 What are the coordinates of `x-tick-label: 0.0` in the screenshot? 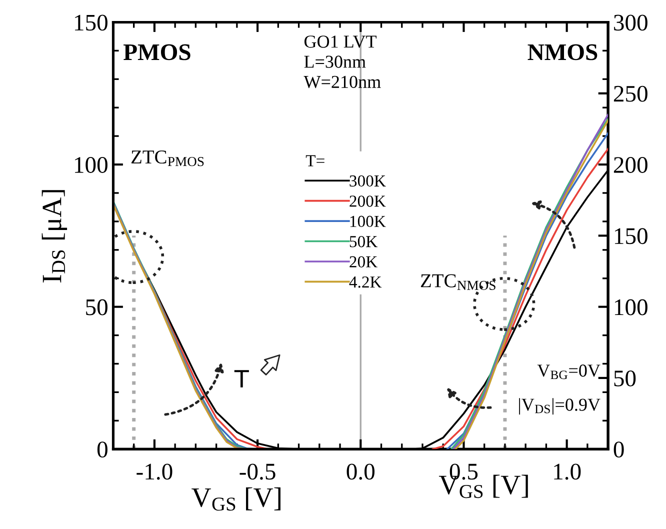 It's located at (360, 472).